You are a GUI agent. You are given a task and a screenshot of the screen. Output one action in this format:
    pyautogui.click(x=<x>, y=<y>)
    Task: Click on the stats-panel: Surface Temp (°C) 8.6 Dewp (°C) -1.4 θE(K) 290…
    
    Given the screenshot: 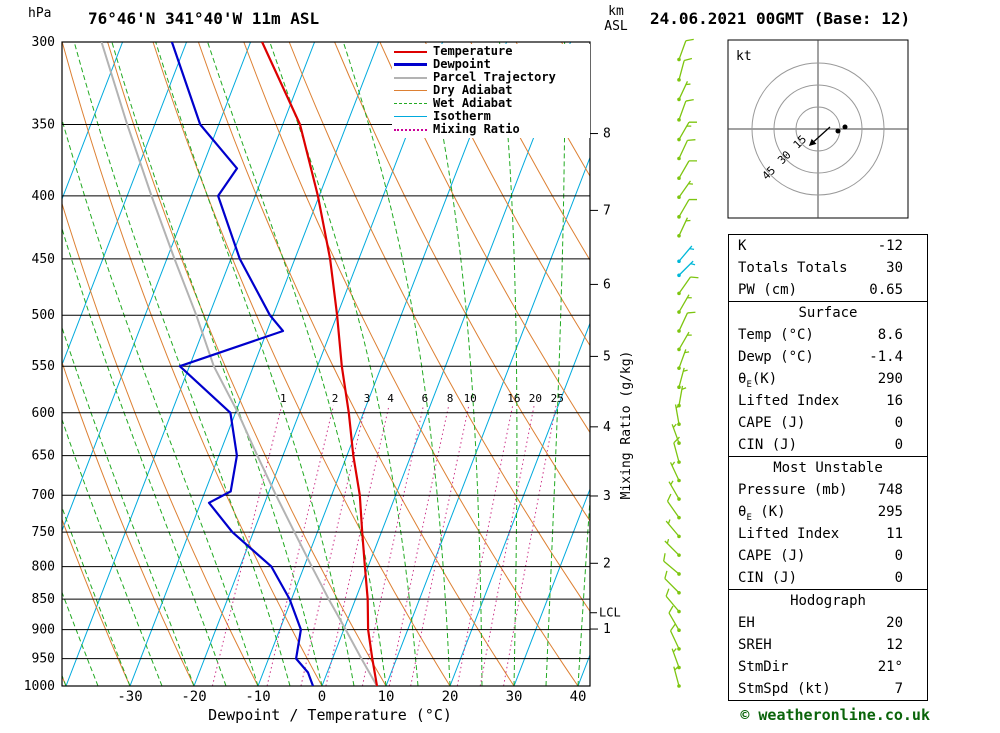 What is the action you would take?
    pyautogui.click(x=828, y=379)
    